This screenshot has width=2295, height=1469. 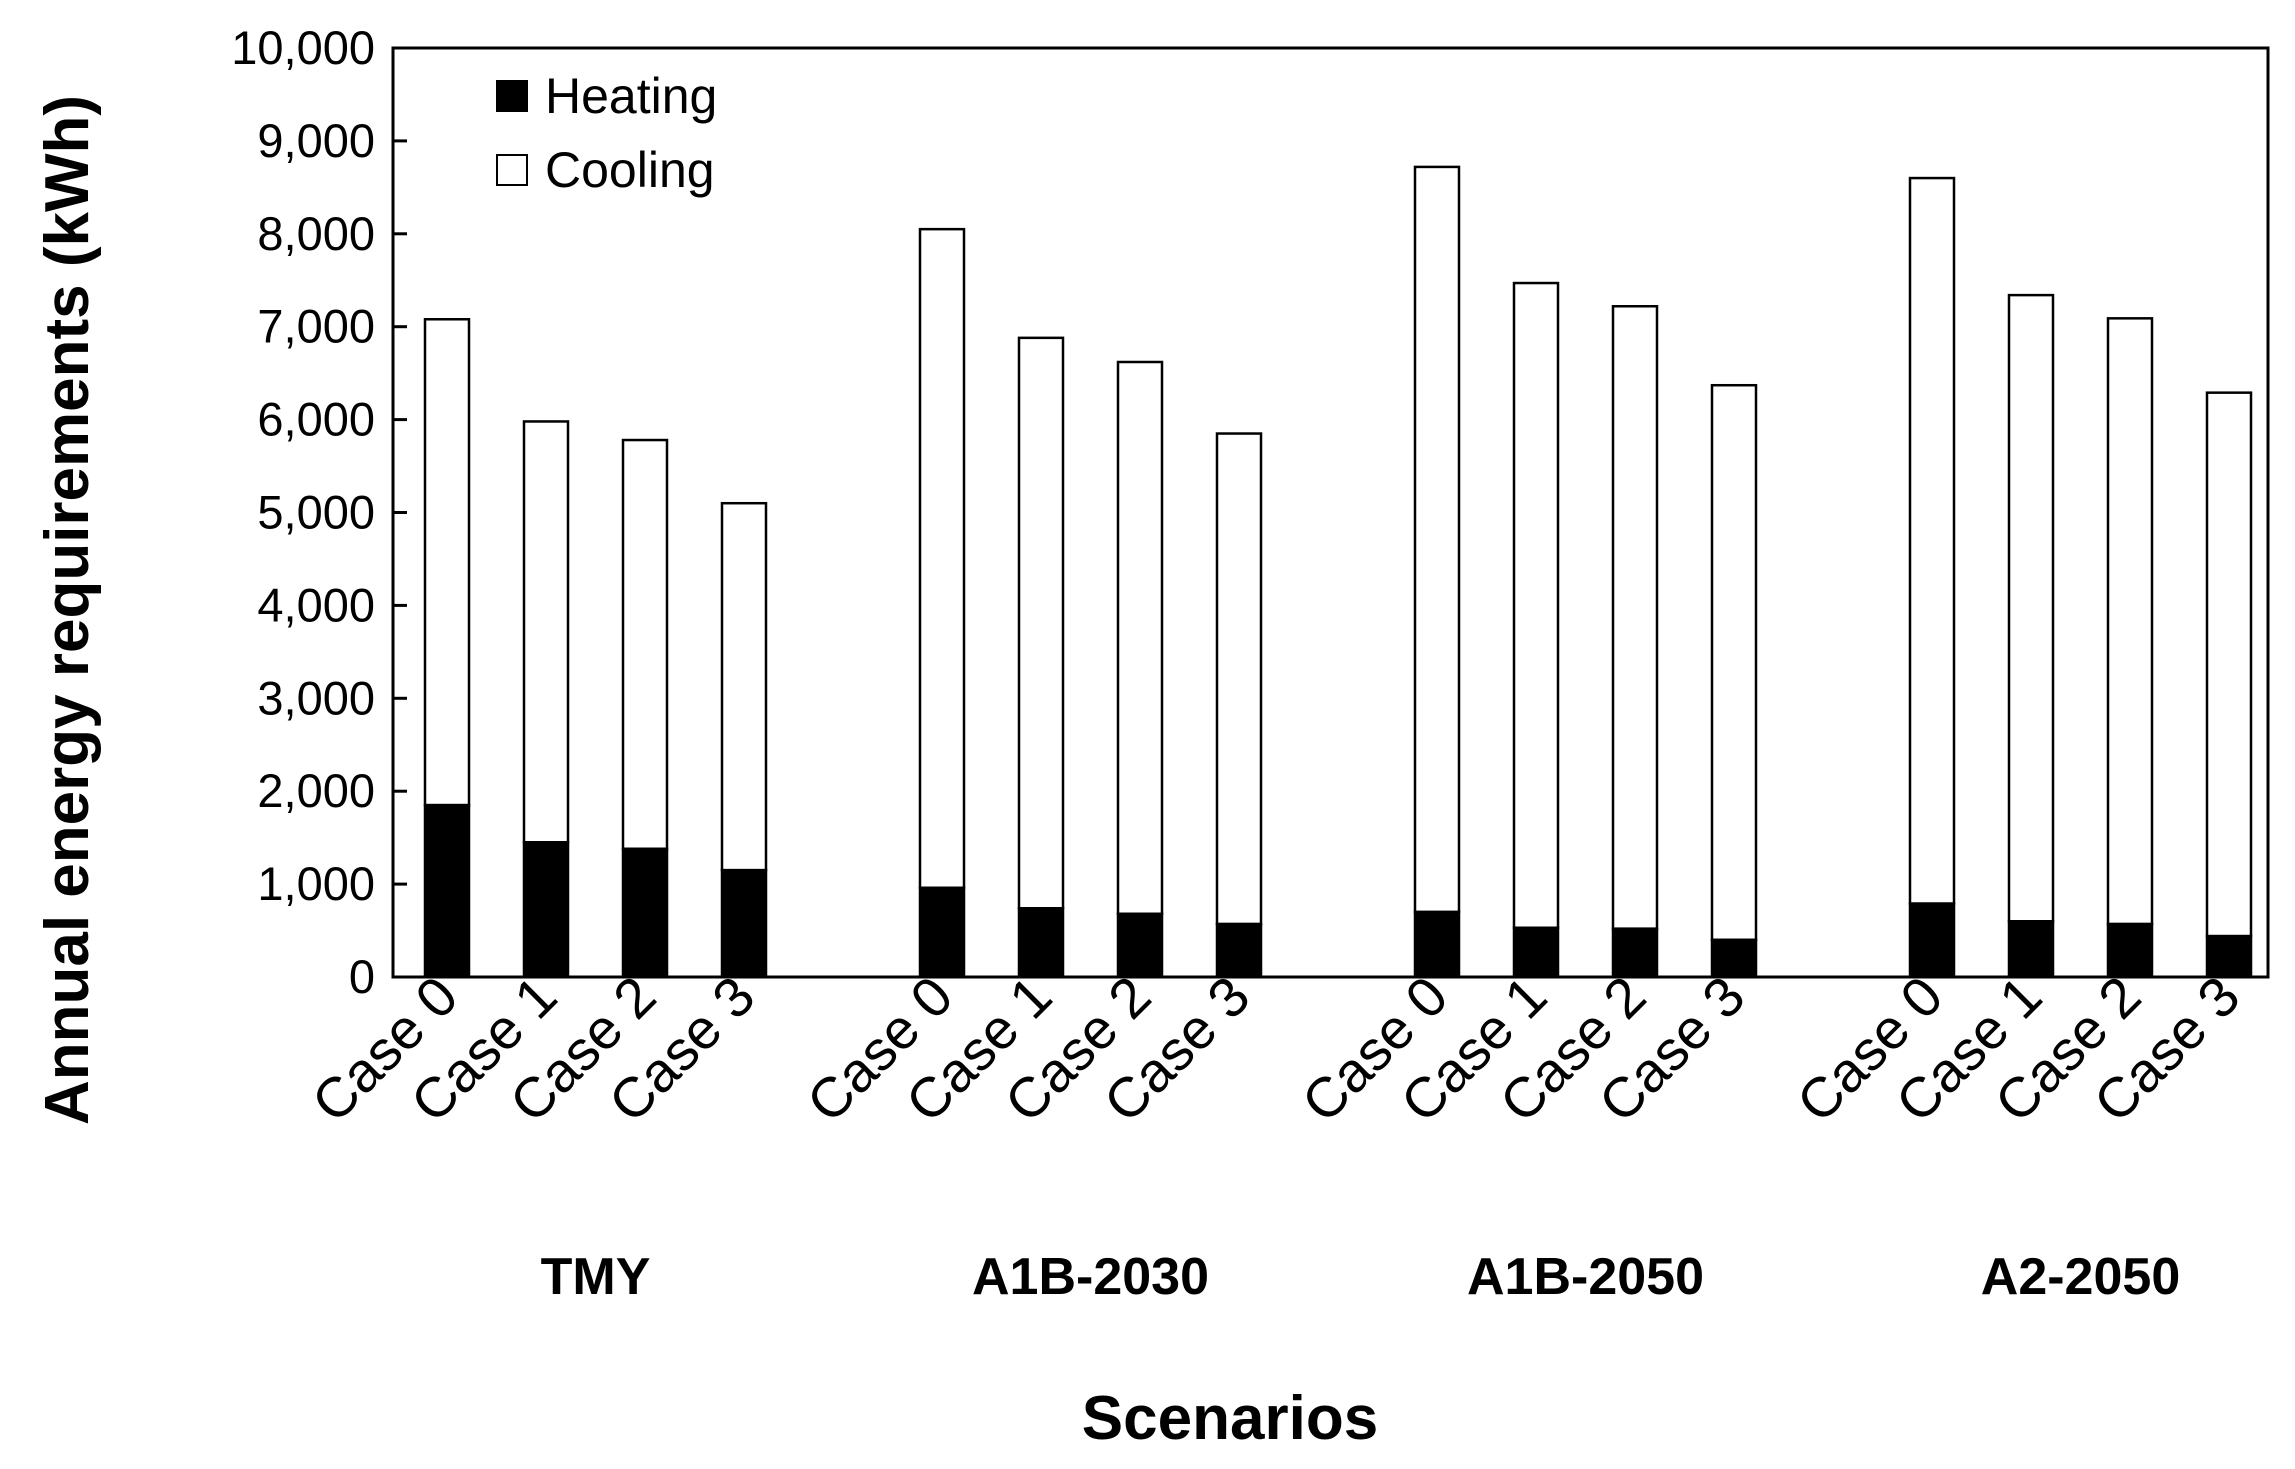 What do you see at coordinates (631, 96) in the screenshot?
I see `legend-label-heating: Heating` at bounding box center [631, 96].